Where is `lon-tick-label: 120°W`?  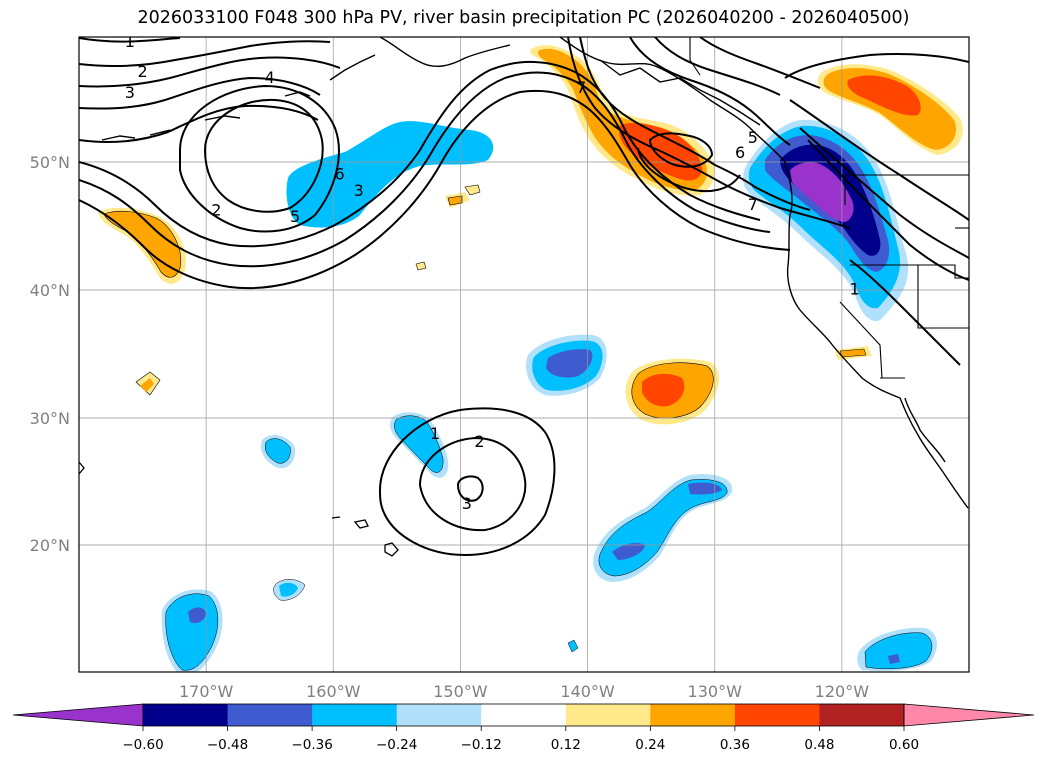
lon-tick-label: 120°W is located at coordinates (842, 691).